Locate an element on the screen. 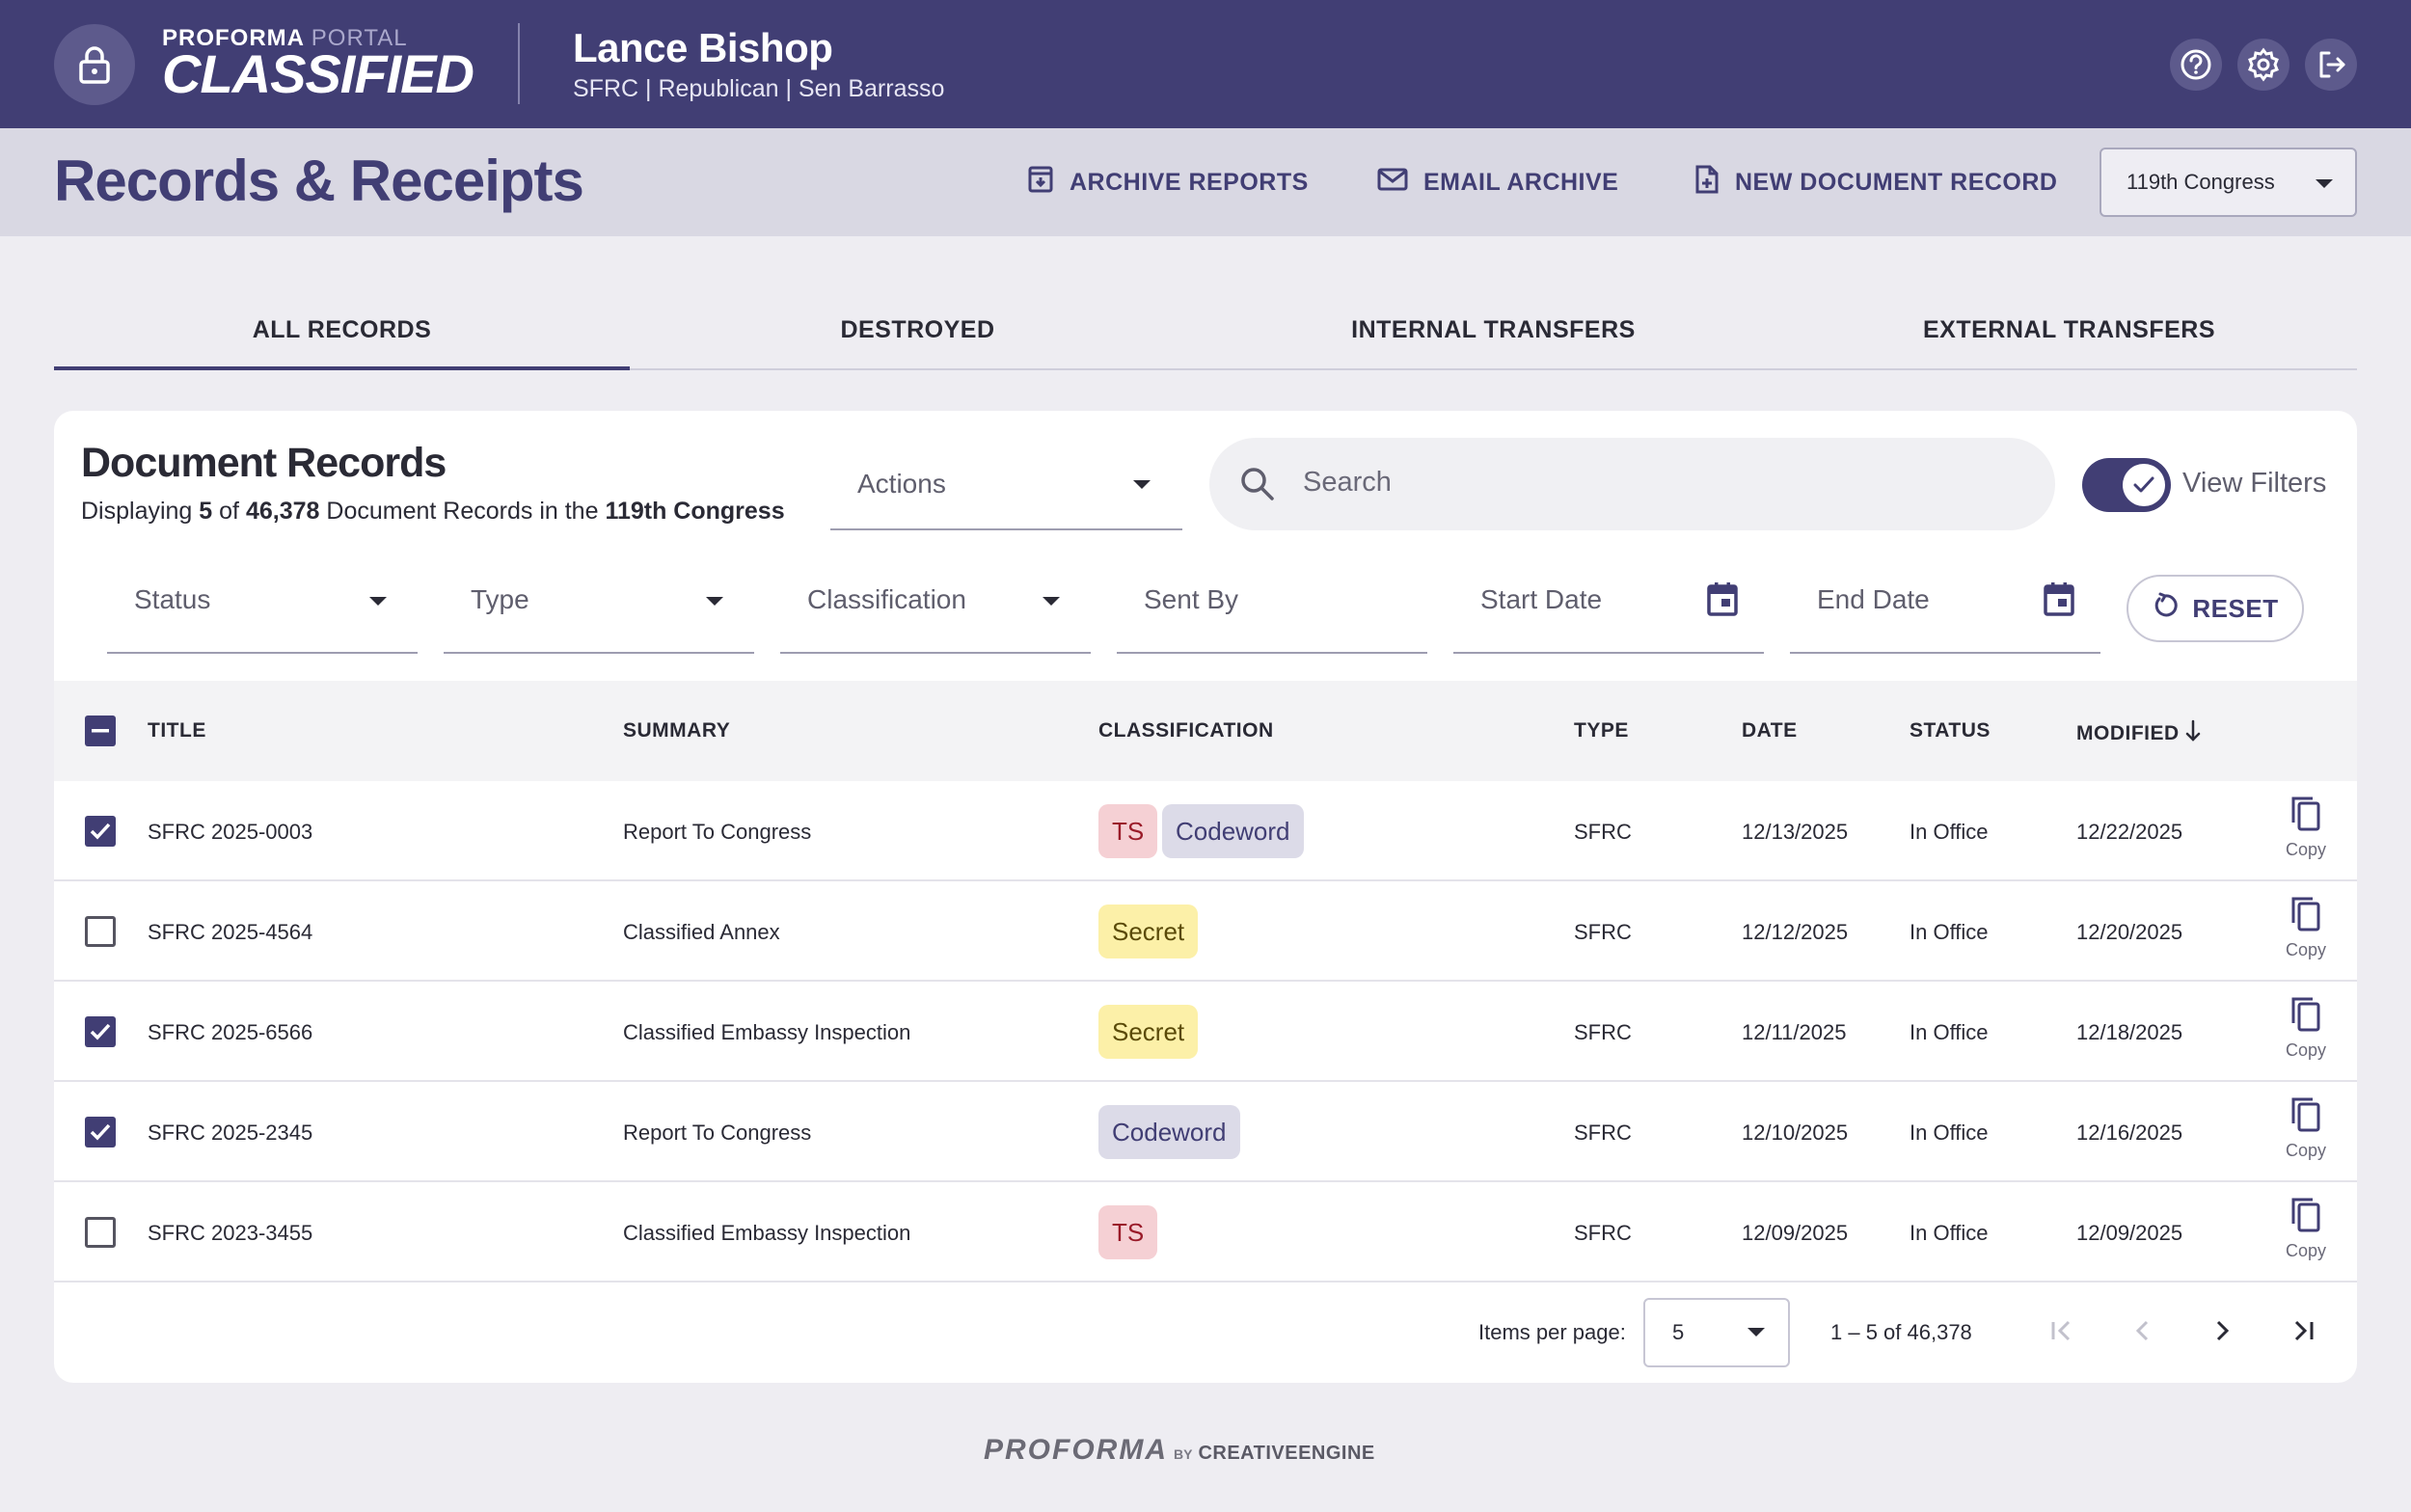  classification-badge-ts: TS is located at coordinates (1128, 1232).